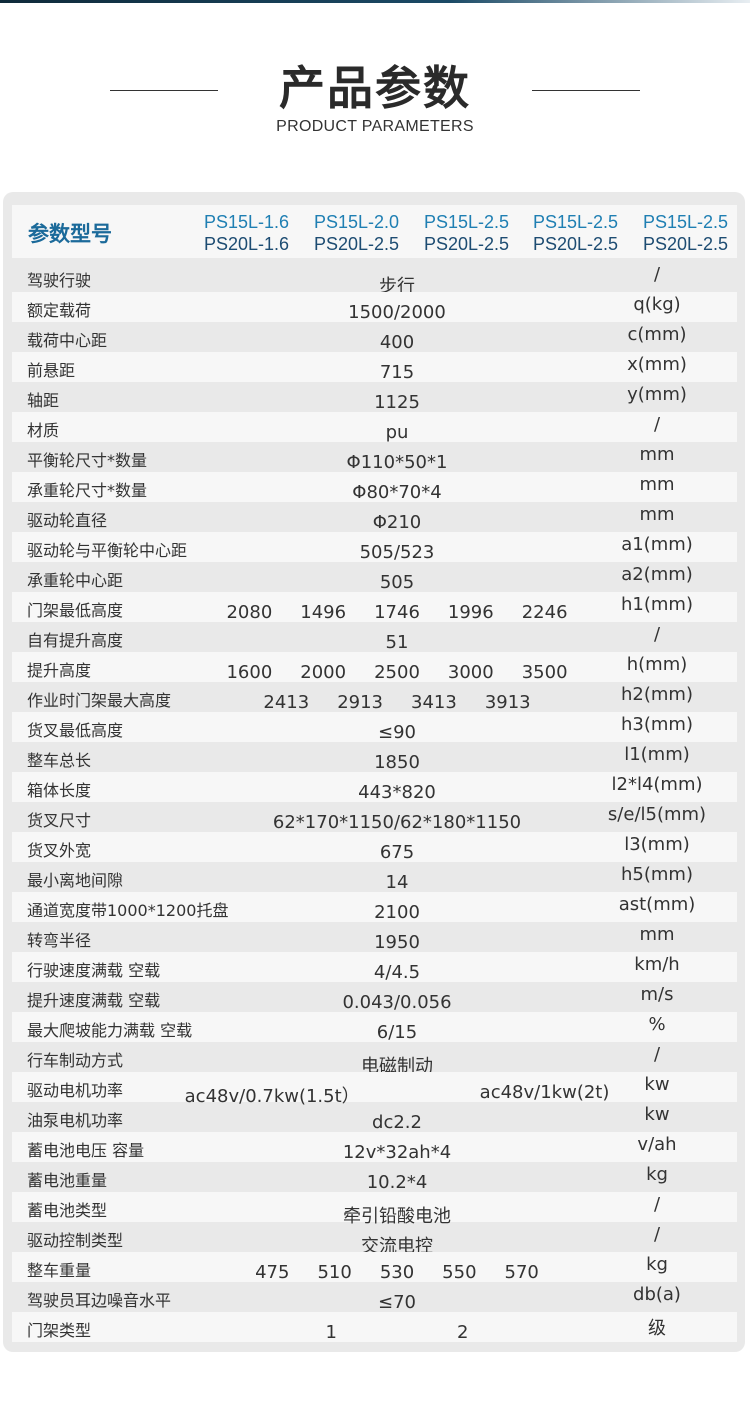 The height and width of the screenshot is (1418, 750). I want to click on row-label: 驾驶员耳边噪音水平, so click(99, 1300).